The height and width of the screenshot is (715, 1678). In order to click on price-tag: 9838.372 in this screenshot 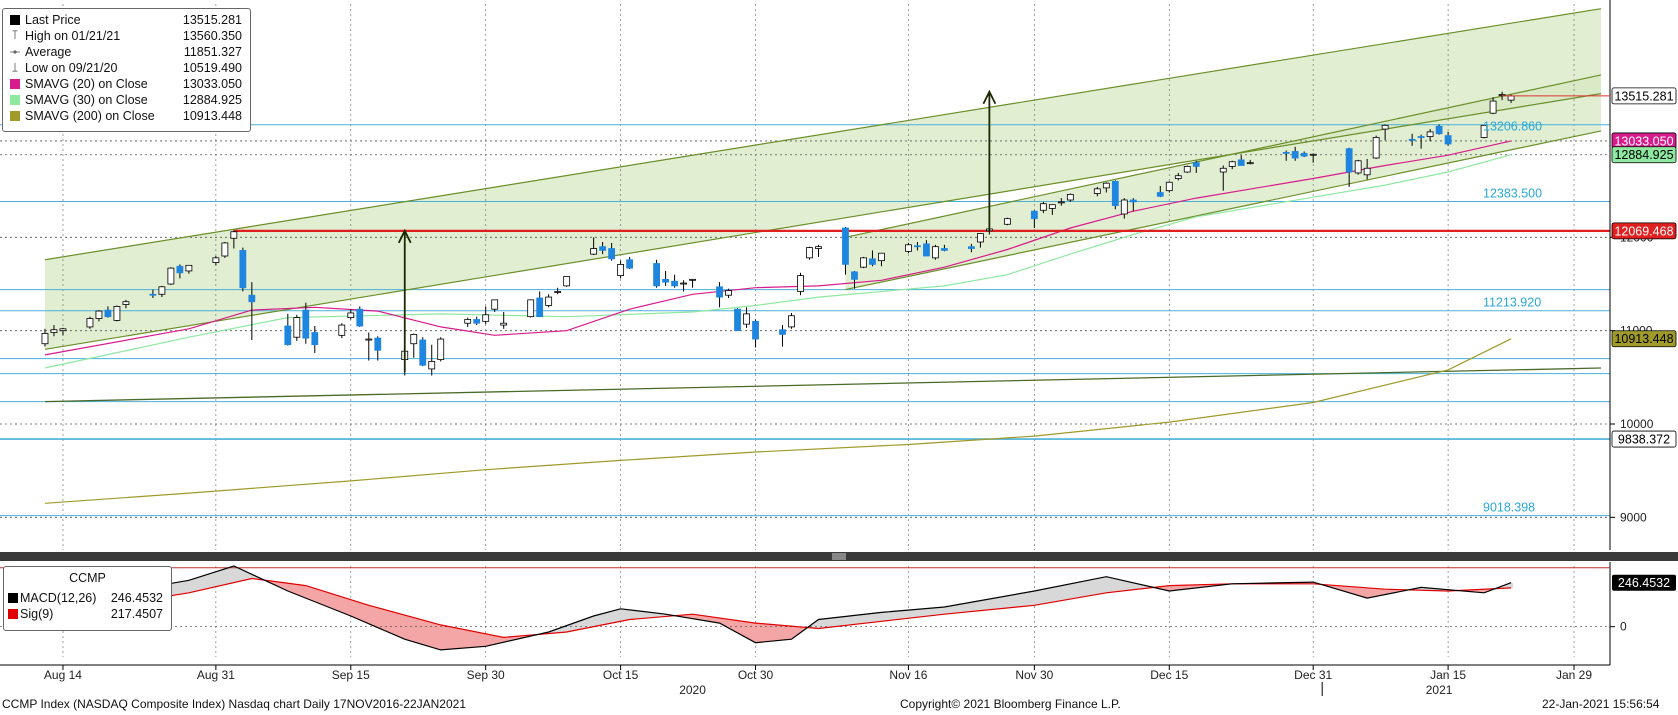, I will do `click(1644, 439)`.